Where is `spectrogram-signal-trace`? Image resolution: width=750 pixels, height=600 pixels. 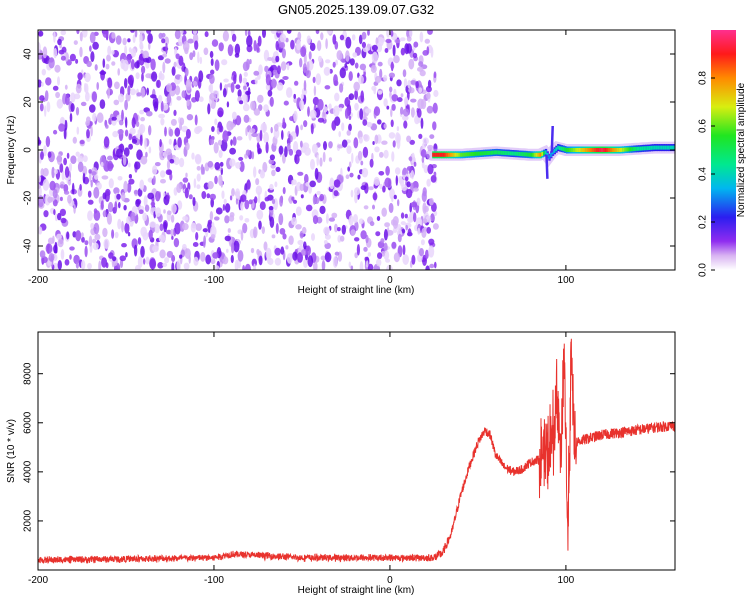 spectrogram-signal-trace is located at coordinates (550, 152).